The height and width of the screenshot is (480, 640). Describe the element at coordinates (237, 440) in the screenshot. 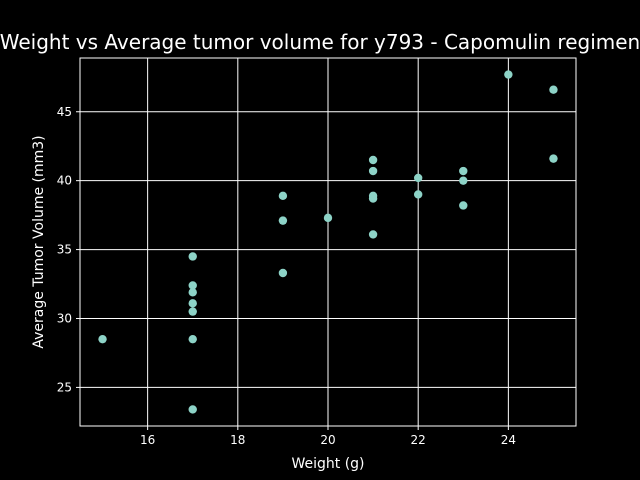

I see `x-tick-label: 18` at that location.